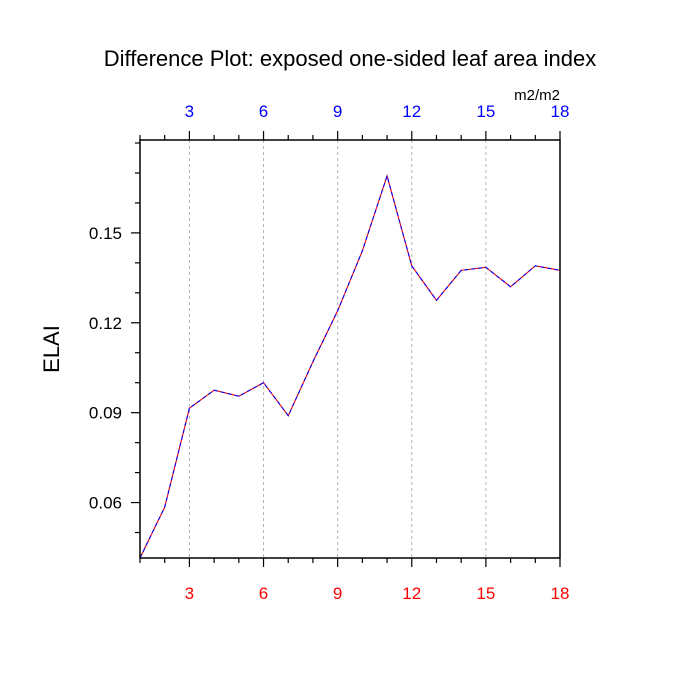 This screenshot has width=700, height=700. Describe the element at coordinates (105, 323) in the screenshot. I see `y-tick-label-2: 0.12` at that location.